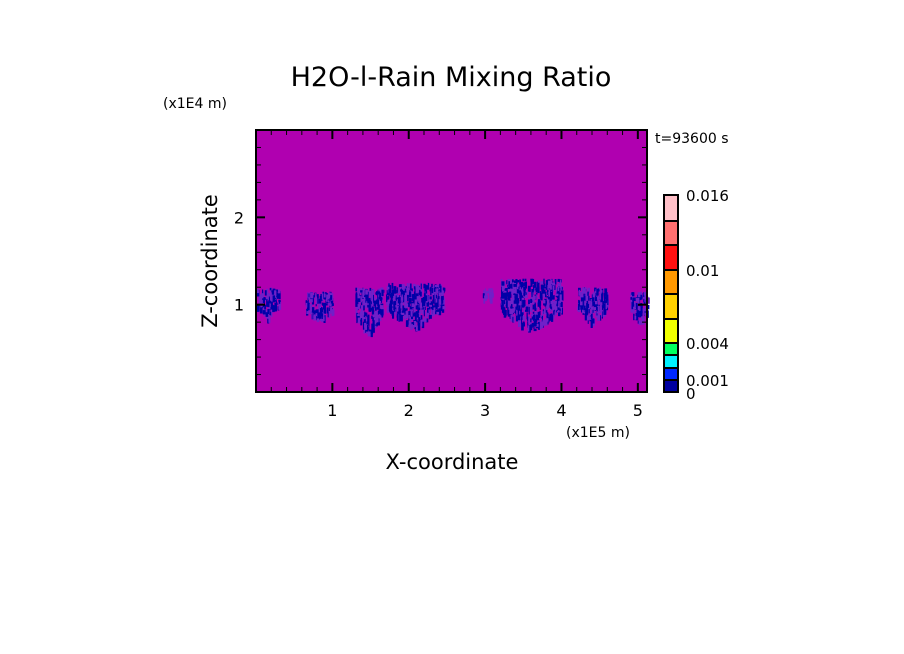 This screenshot has width=904, height=654. Describe the element at coordinates (561, 410) in the screenshot. I see `x-tick-label: 4` at that location.